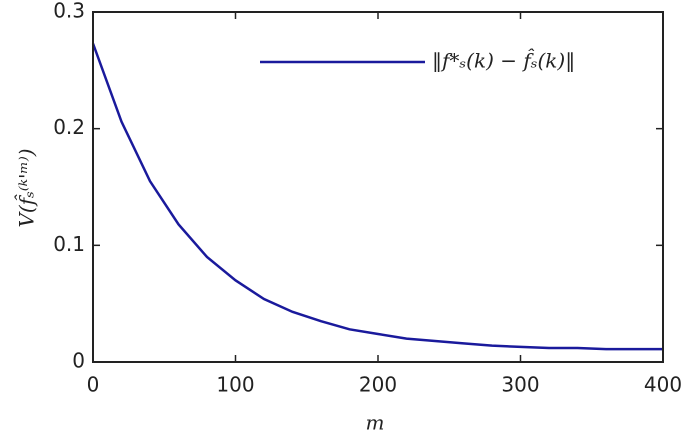 This screenshot has width=685, height=438. Describe the element at coordinates (375, 423) in the screenshot. I see `x-axis-label: m` at that location.